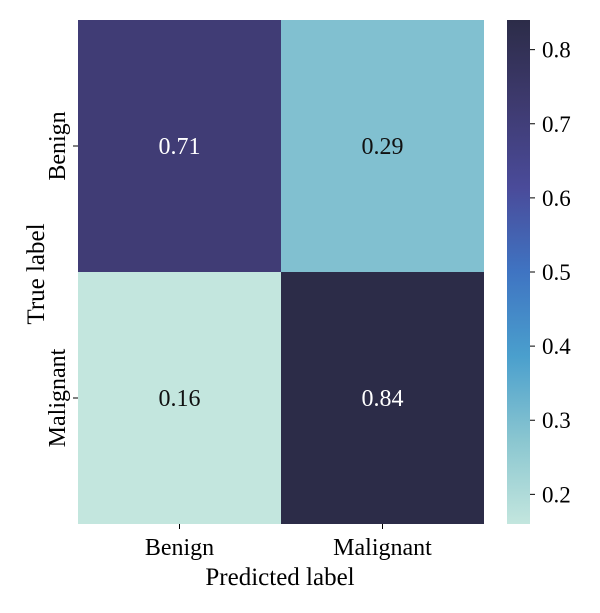 Image resolution: width=600 pixels, height=613 pixels. I want to click on colorbar-tick-label: 0.8, so click(556, 50).